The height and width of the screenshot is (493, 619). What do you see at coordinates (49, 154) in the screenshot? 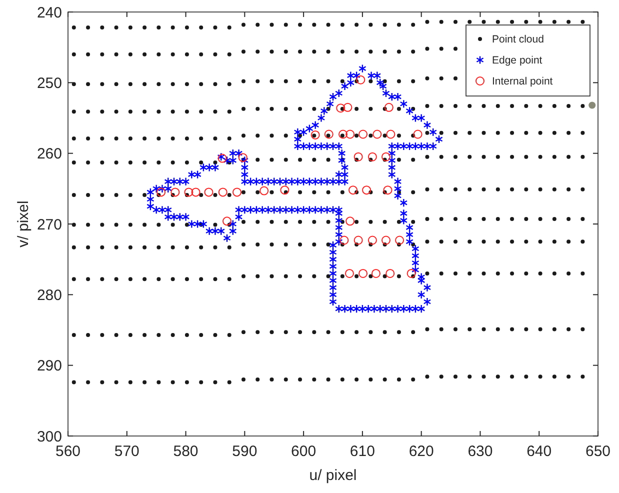
I see `y-tick-label: 260` at bounding box center [49, 154].